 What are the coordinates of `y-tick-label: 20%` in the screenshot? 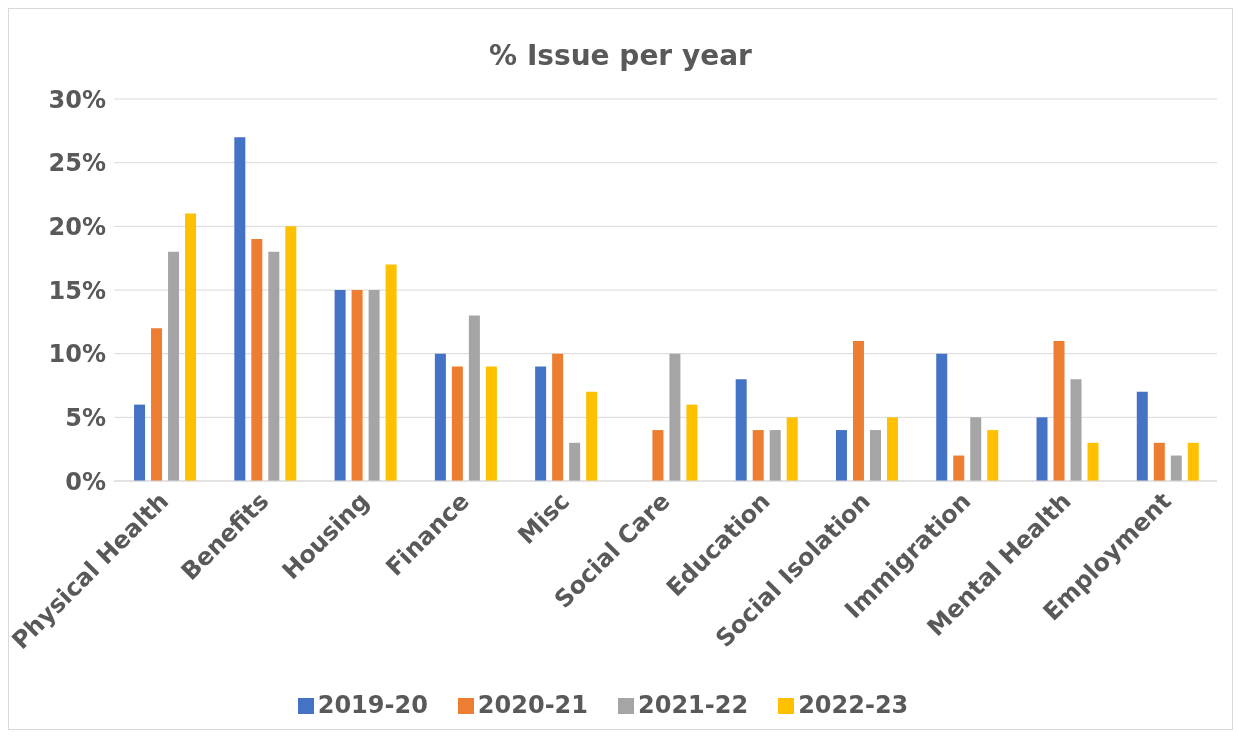 It's located at (77, 226).